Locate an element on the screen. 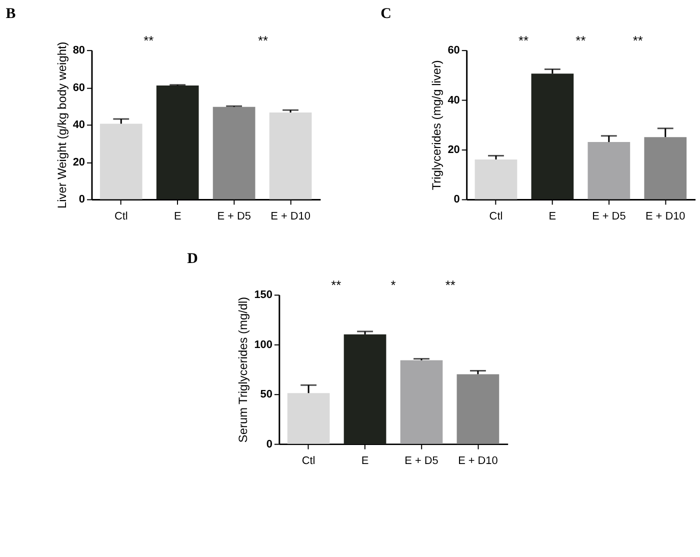  y-axis-title: Triglycerides (mg/g liver) is located at coordinates (437, 125).